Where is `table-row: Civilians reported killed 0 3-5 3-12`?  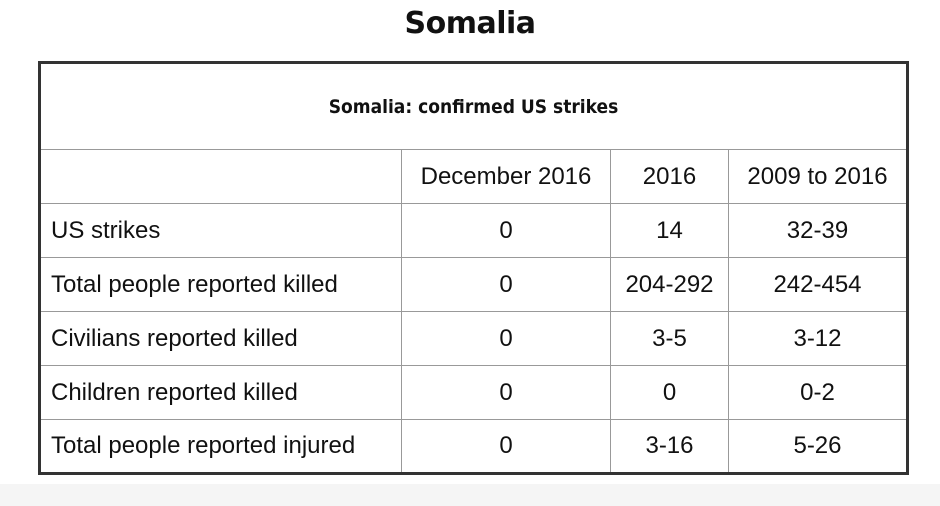
table-row: Civilians reported killed 0 3-5 3-12 is located at coordinates (473, 338).